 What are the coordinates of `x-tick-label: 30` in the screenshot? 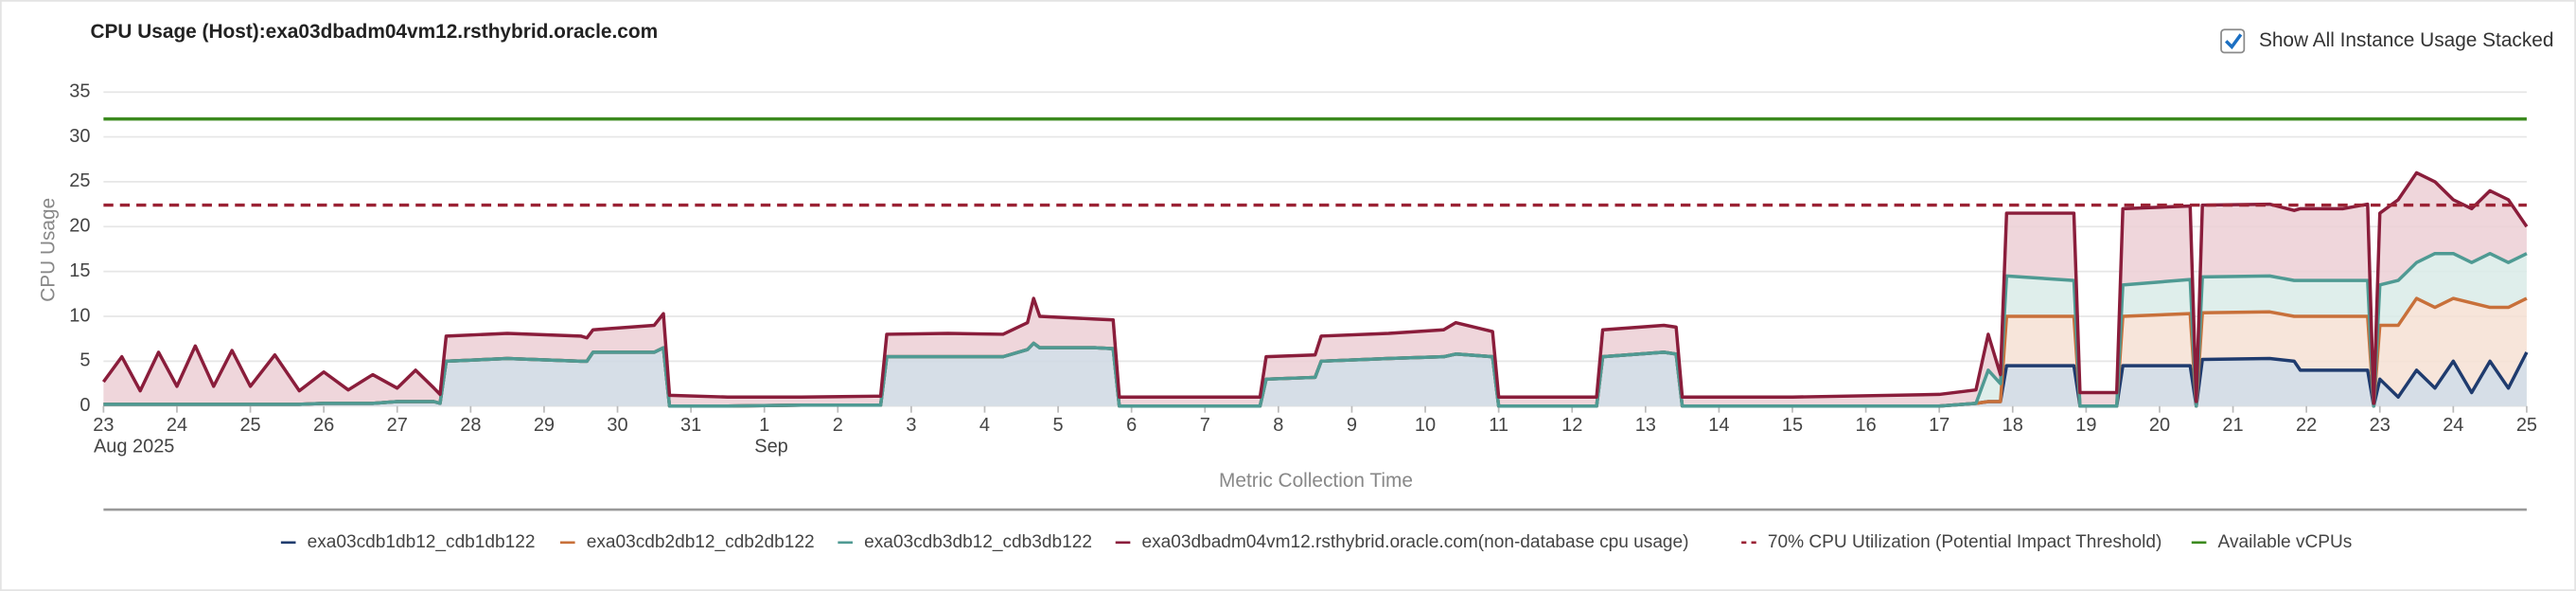 It's located at (617, 425).